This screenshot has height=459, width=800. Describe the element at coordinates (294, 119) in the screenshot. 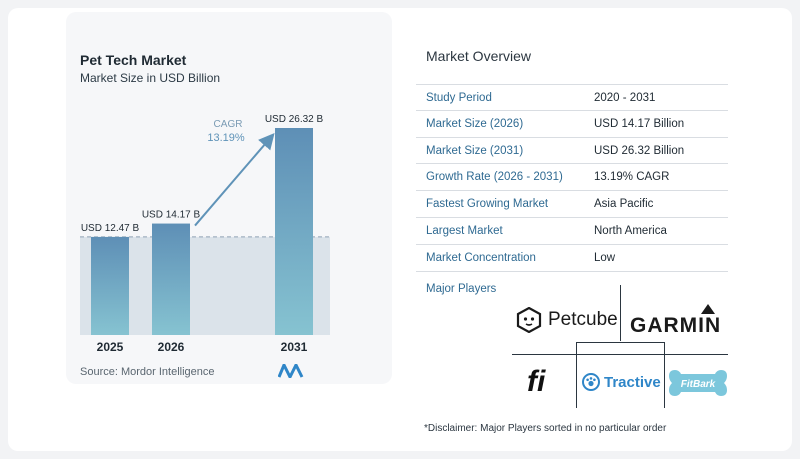

I see `data-label: USD 26.32 B` at that location.